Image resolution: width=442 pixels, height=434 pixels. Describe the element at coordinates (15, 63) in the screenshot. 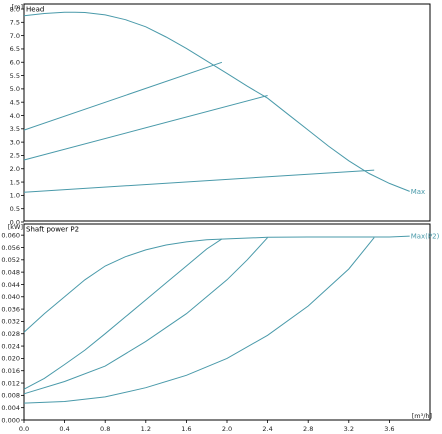

I see `y-tick-label: 6.0` at that location.